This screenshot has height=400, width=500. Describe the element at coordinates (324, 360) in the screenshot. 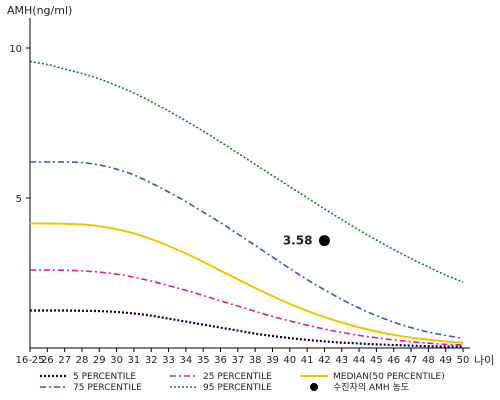

I see `x-tick-label: 42` at that location.